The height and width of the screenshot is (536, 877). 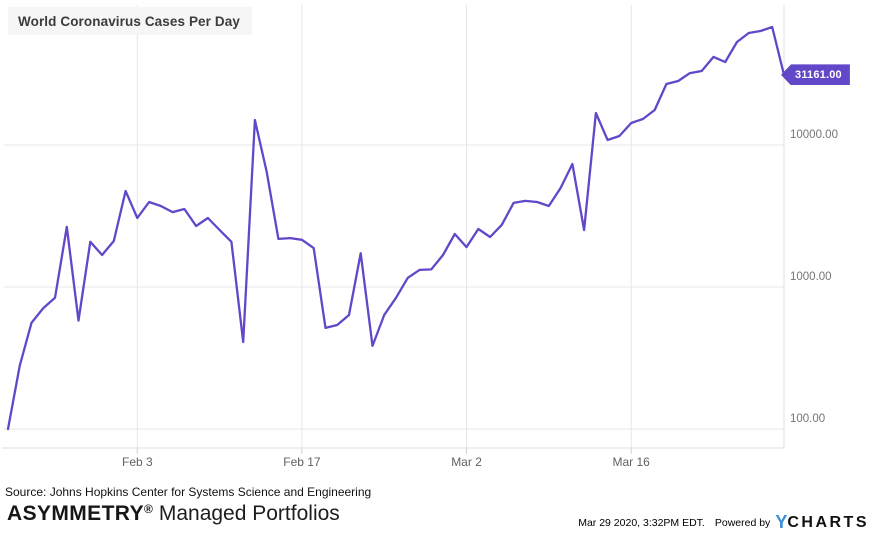 I want to click on brand-suffix: Managed Portfolios, so click(x=249, y=513).